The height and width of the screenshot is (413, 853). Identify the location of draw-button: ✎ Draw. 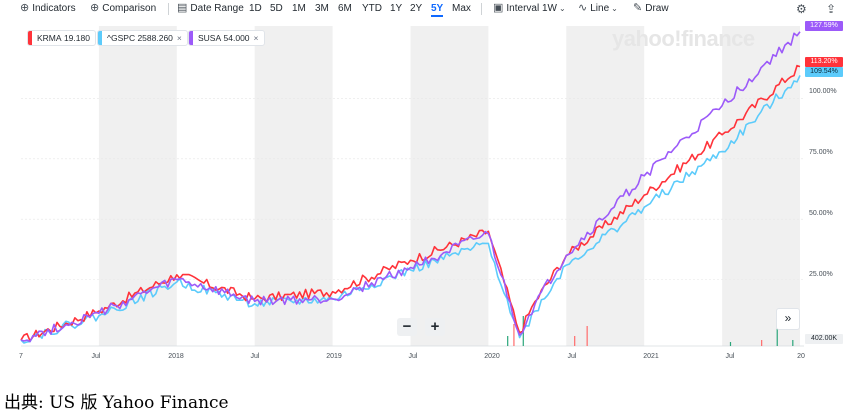
(651, 8).